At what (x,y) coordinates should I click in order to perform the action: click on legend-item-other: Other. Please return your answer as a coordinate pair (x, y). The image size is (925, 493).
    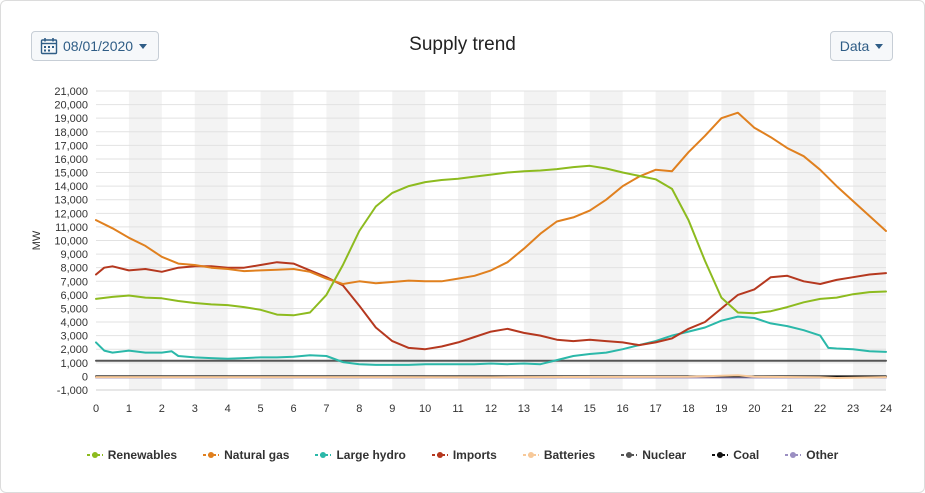
    Looking at the image, I should click on (811, 455).